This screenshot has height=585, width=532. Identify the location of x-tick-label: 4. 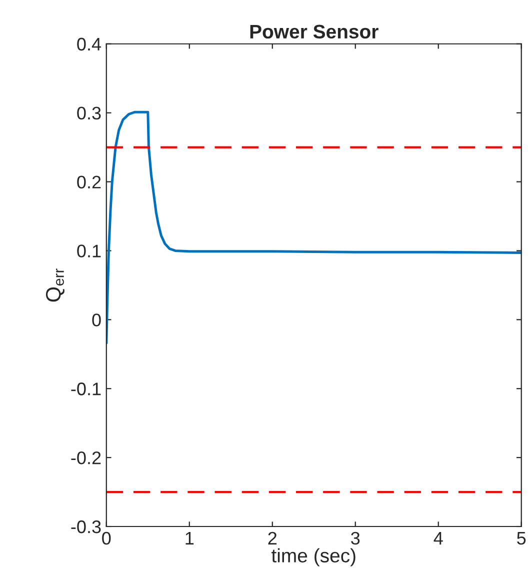
(438, 538).